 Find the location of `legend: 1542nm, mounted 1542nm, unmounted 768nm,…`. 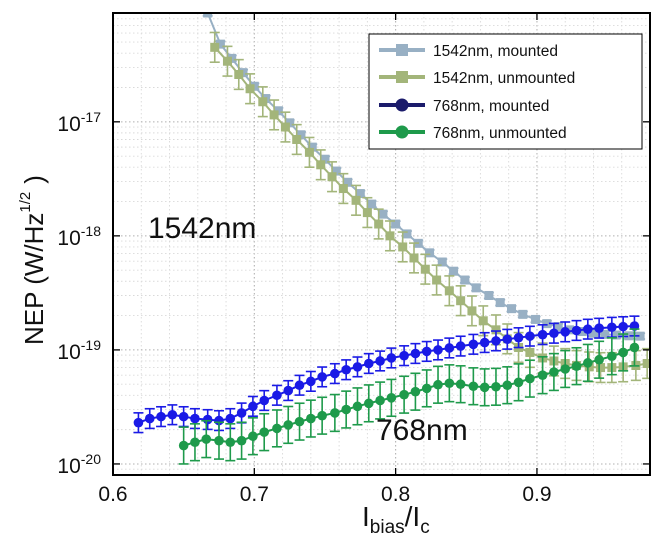

legend: 1542nm, mounted 1542nm, unmounted 768nm,… is located at coordinates (505, 91).